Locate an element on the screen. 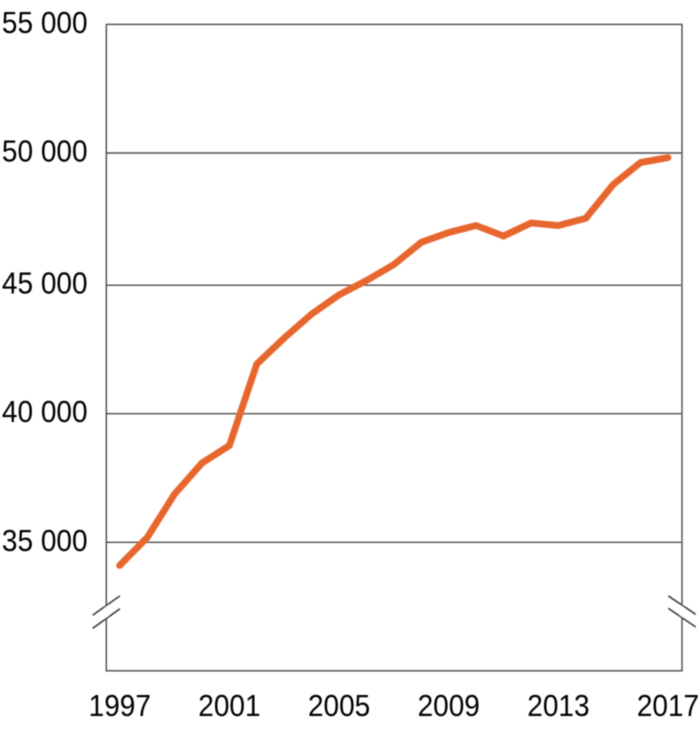 The width and height of the screenshot is (700, 734). svg-text: 2013 is located at coordinates (558, 706).